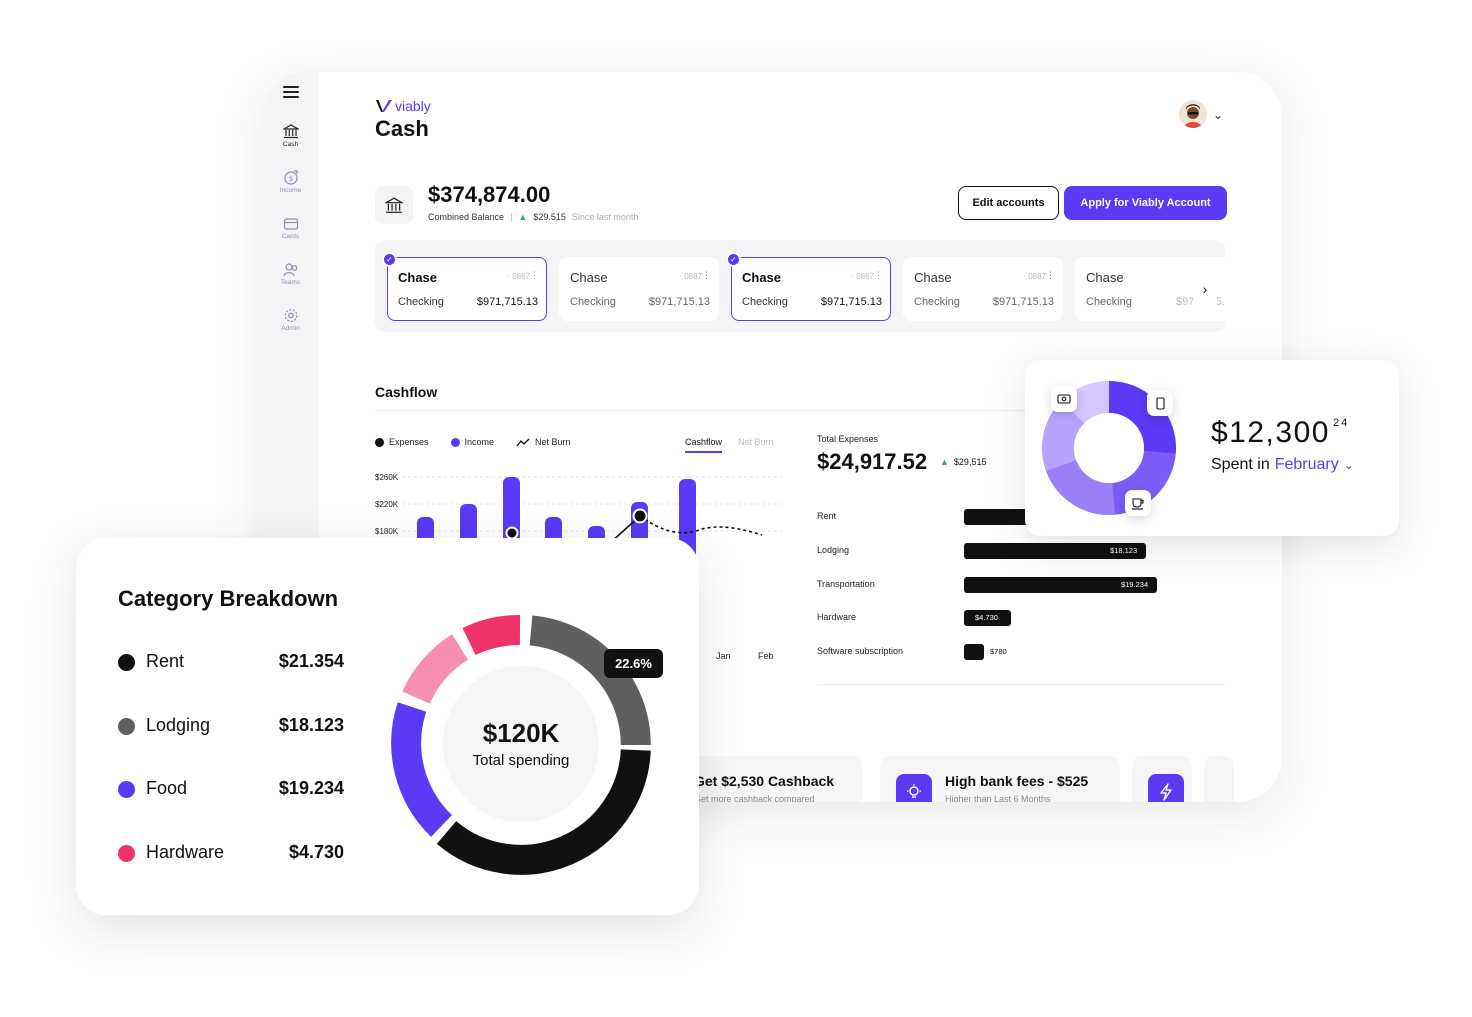 The width and height of the screenshot is (1472, 1017). Describe the element at coordinates (311, 788) in the screenshot. I see `category-value: $19.234` at that location.